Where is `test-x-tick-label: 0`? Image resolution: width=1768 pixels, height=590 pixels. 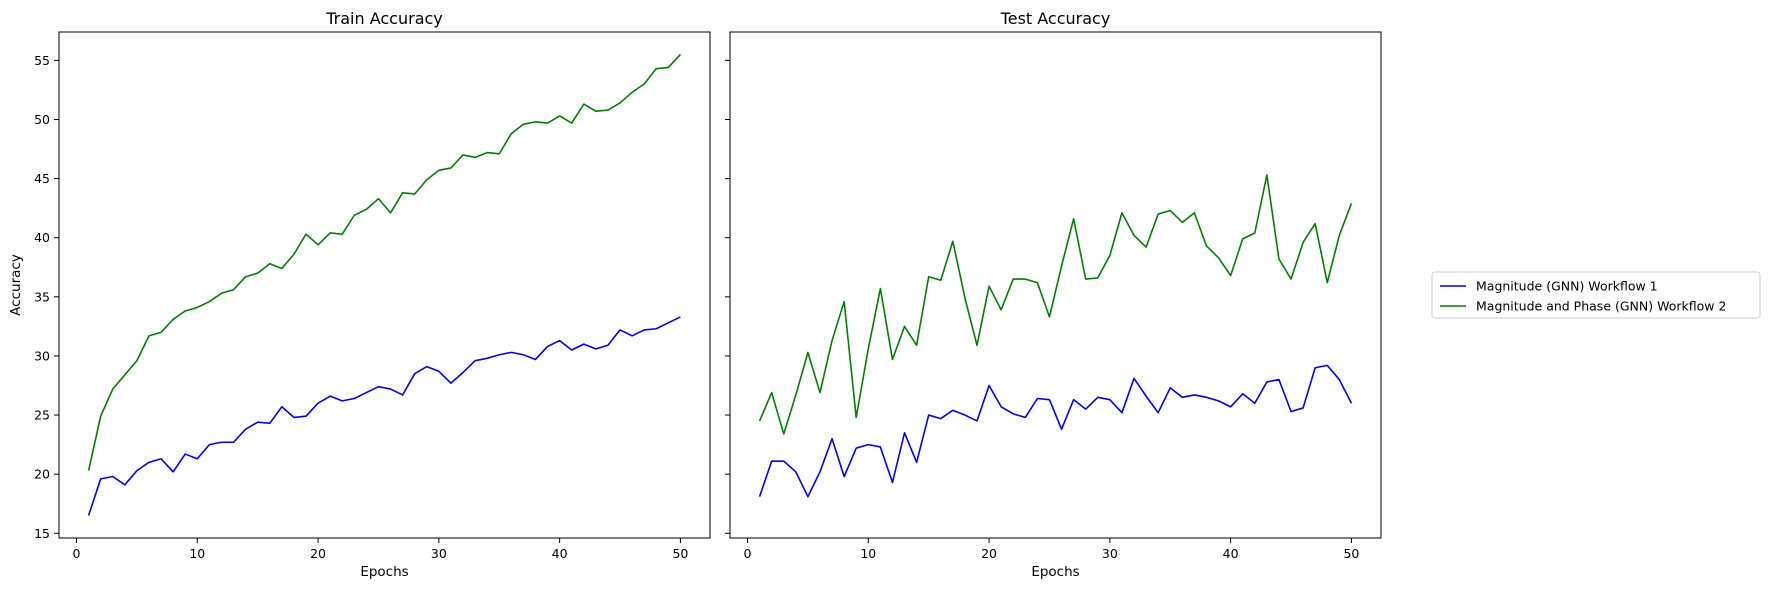
test-x-tick-label: 0 is located at coordinates (748, 553).